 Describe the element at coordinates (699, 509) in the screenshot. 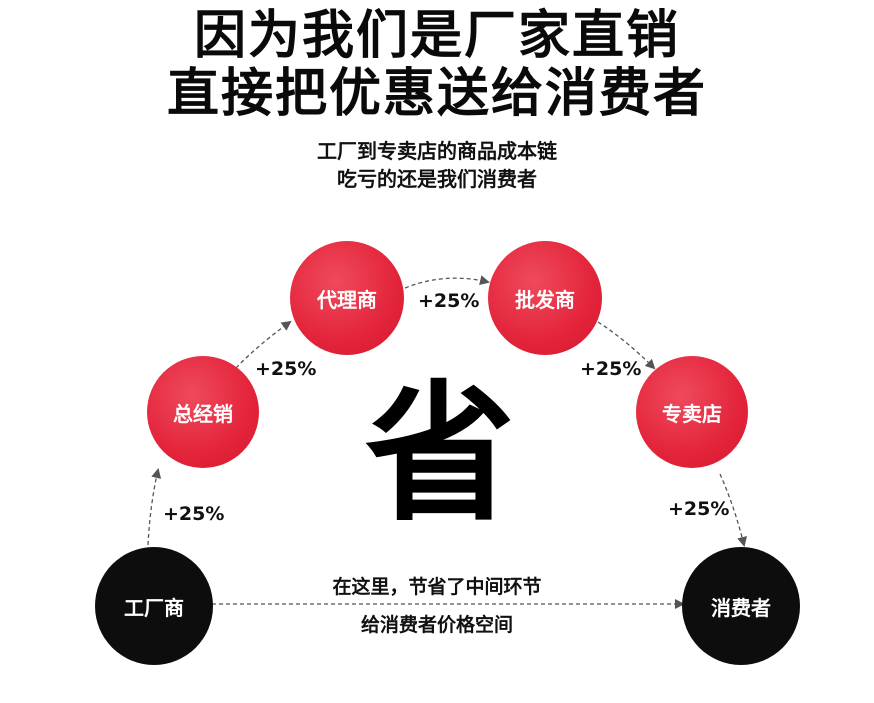

I see `markup-store-to-consumer: +25%` at that location.